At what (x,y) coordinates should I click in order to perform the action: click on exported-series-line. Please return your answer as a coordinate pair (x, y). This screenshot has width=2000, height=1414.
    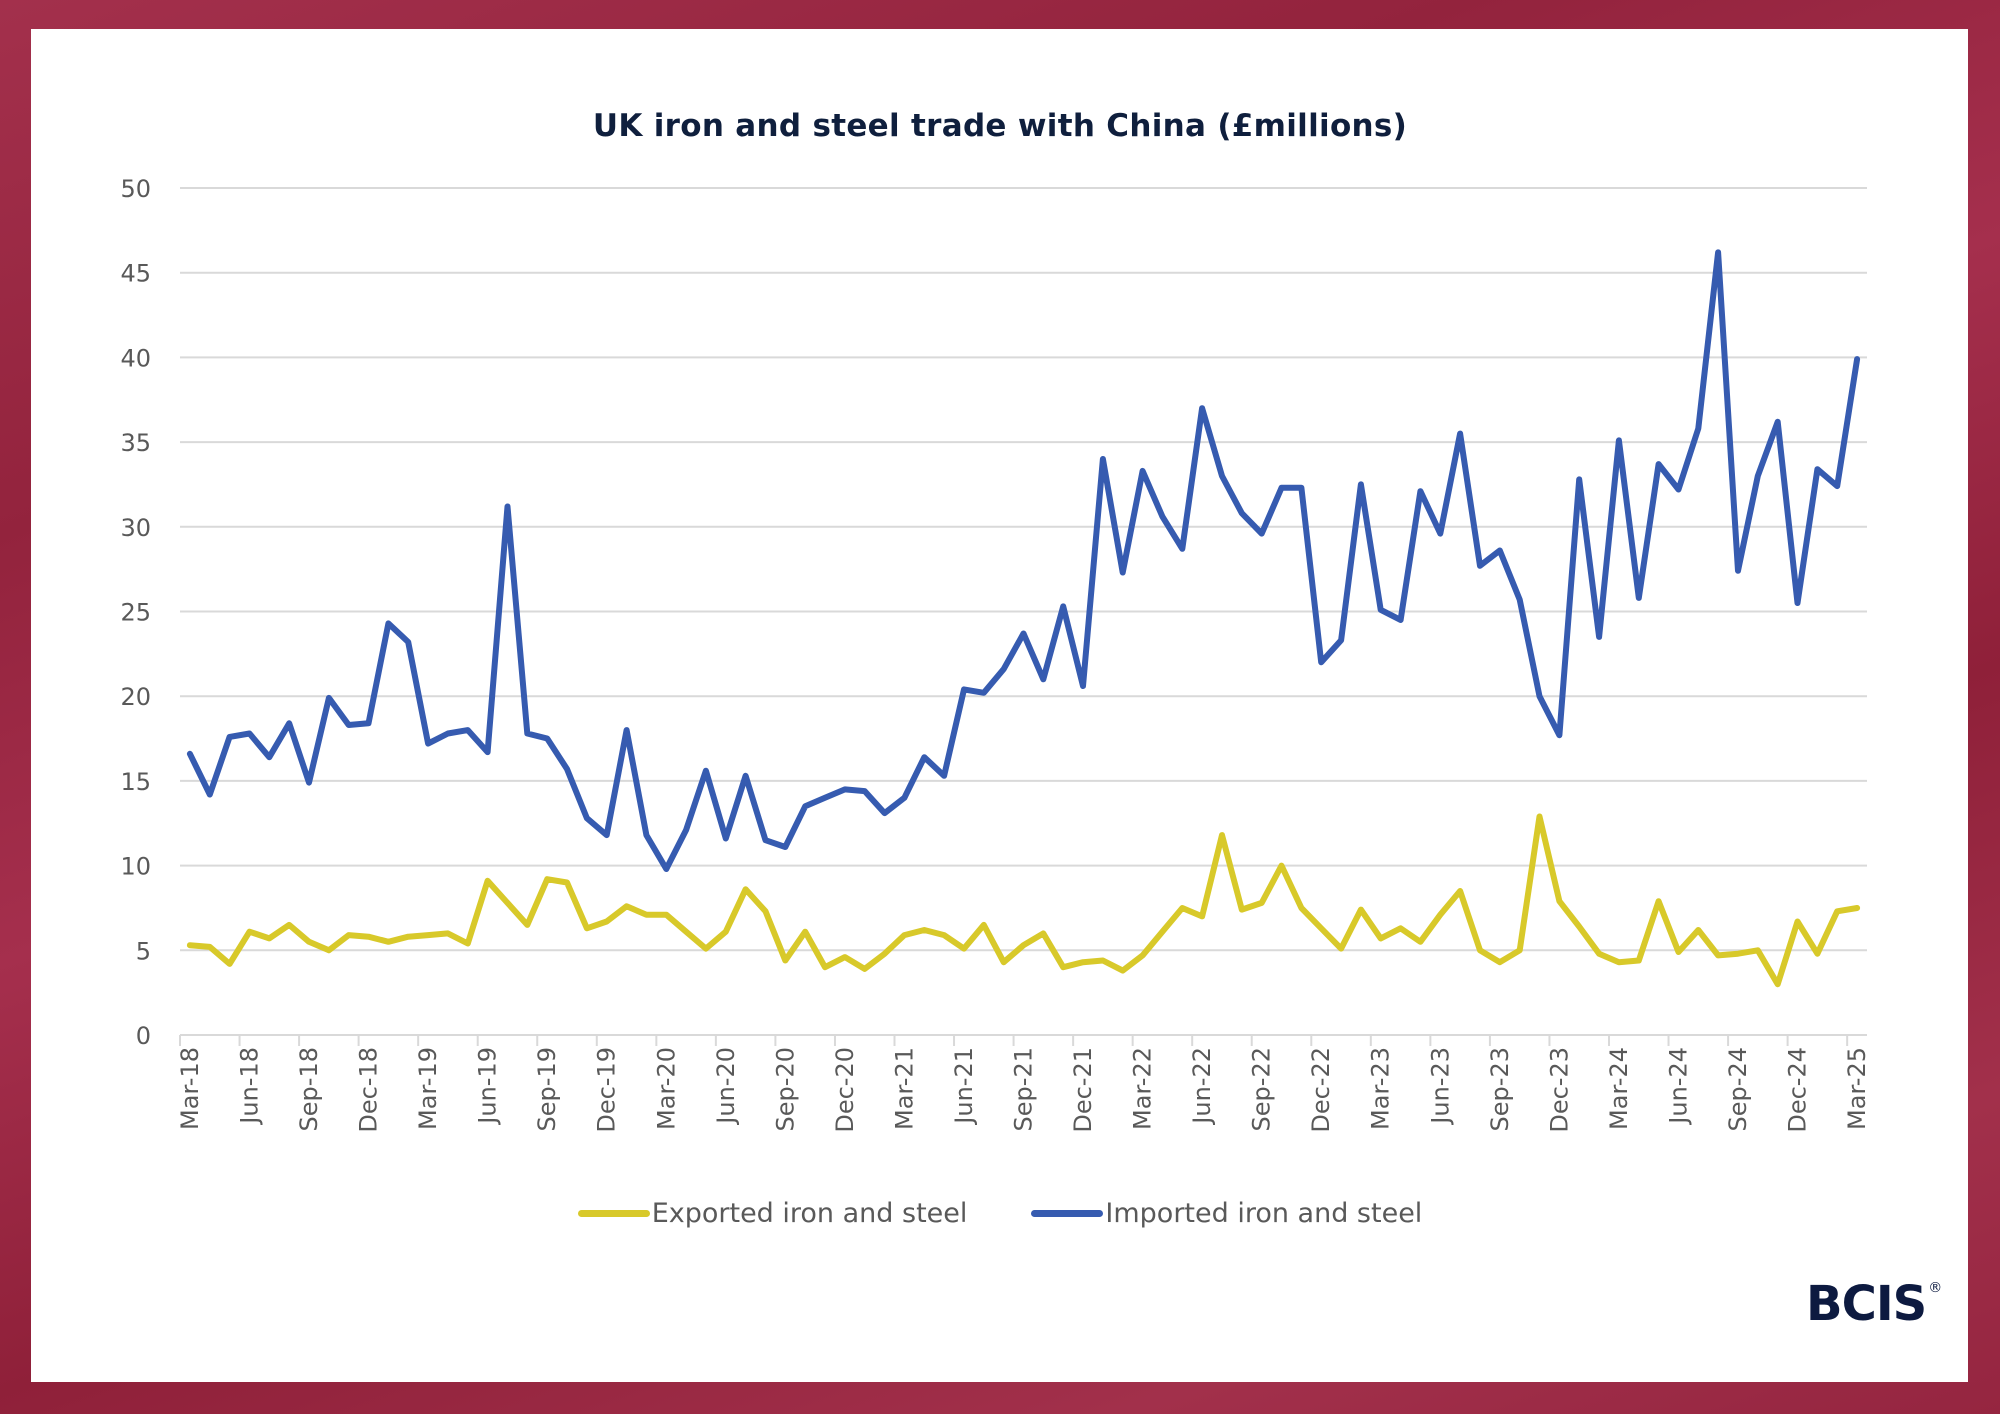
    Looking at the image, I should click on (1023, 900).